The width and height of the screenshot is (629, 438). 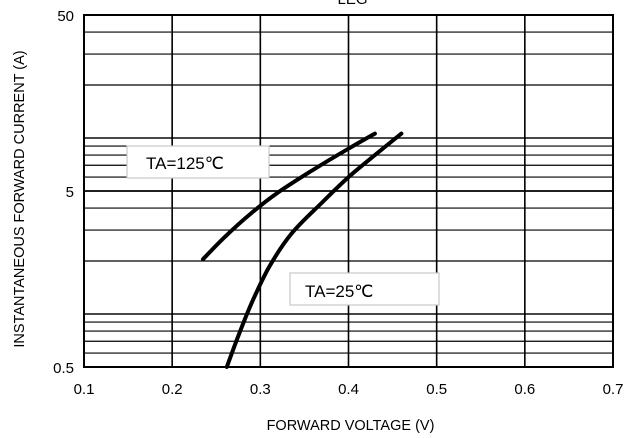 I want to click on series-label: TA=25℃, so click(x=339, y=291).